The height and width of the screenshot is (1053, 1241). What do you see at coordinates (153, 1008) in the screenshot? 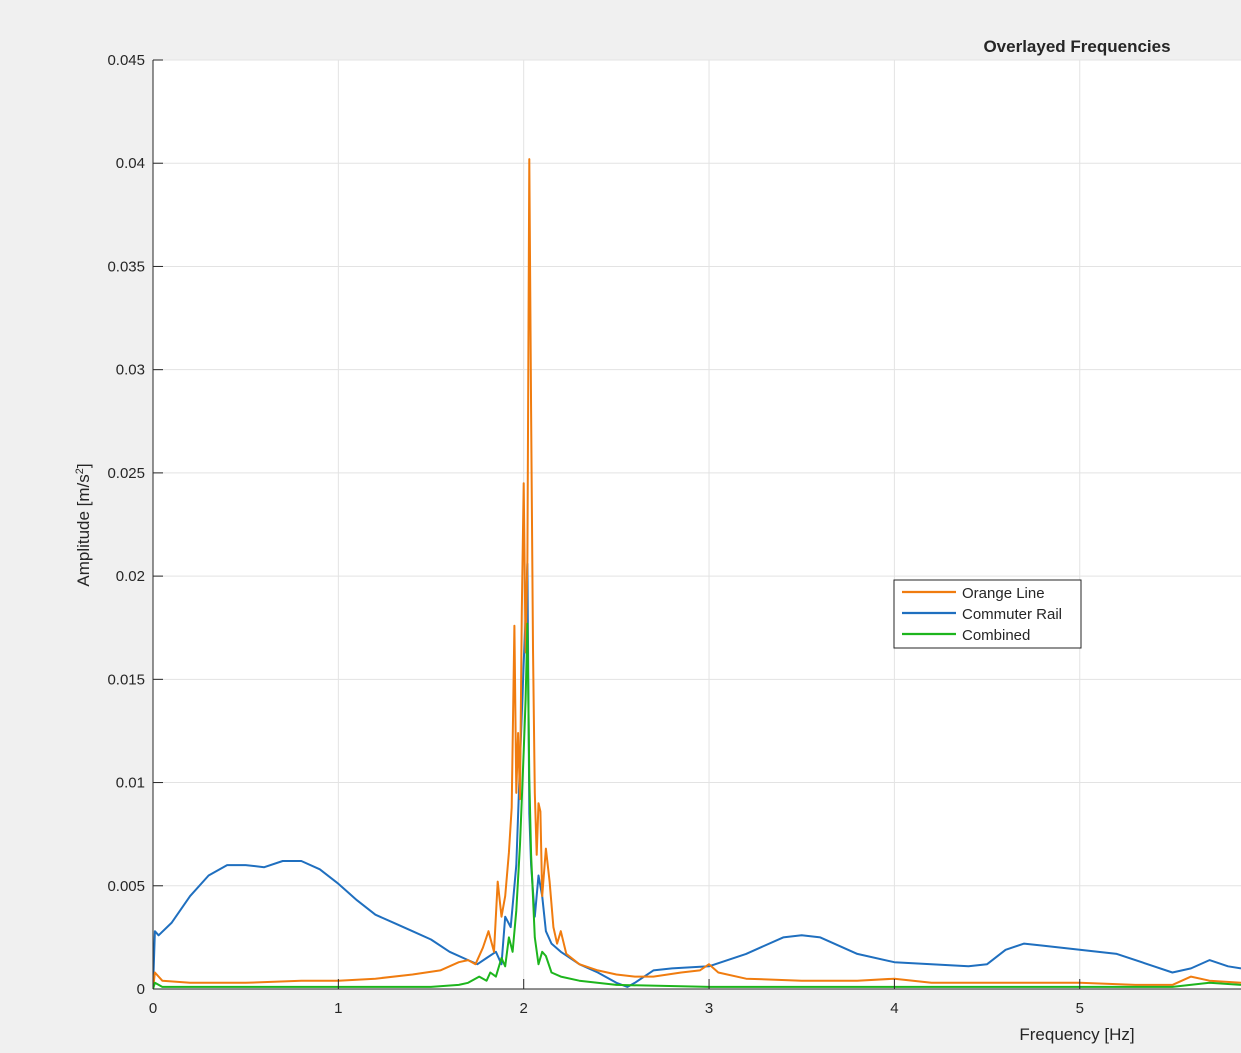
I see `x-tick-label: 0` at bounding box center [153, 1008].